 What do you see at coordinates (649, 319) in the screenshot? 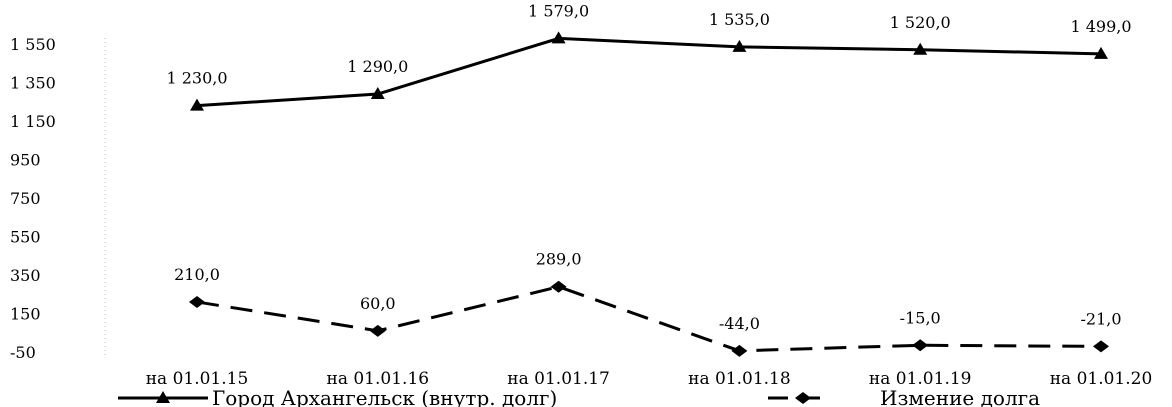
I see `series-line-change` at bounding box center [649, 319].